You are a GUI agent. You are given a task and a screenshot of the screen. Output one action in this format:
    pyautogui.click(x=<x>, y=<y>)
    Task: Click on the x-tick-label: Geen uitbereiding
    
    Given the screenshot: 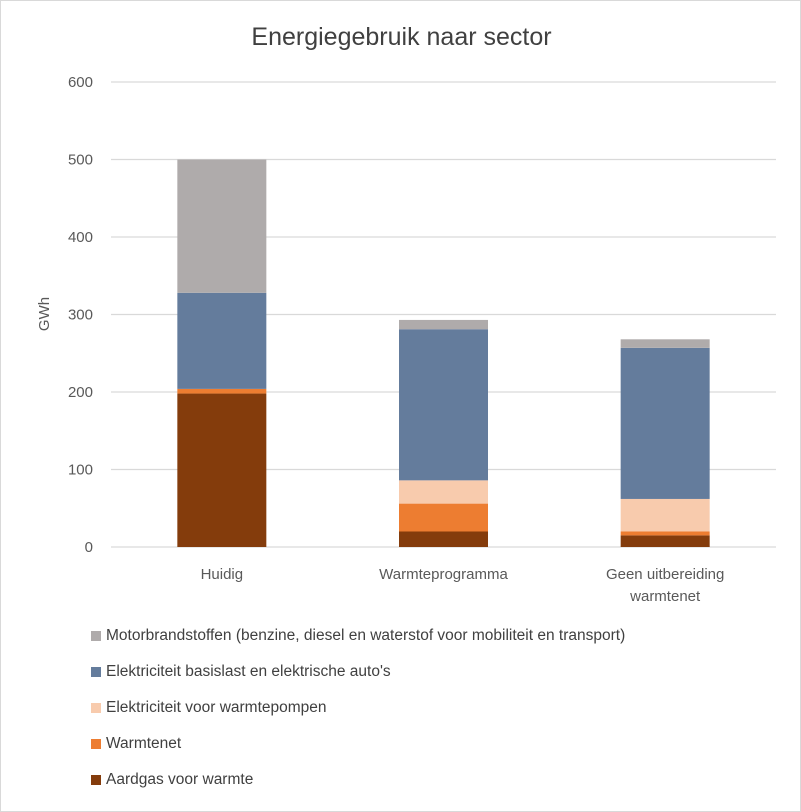 What is the action you would take?
    pyautogui.click(x=665, y=574)
    